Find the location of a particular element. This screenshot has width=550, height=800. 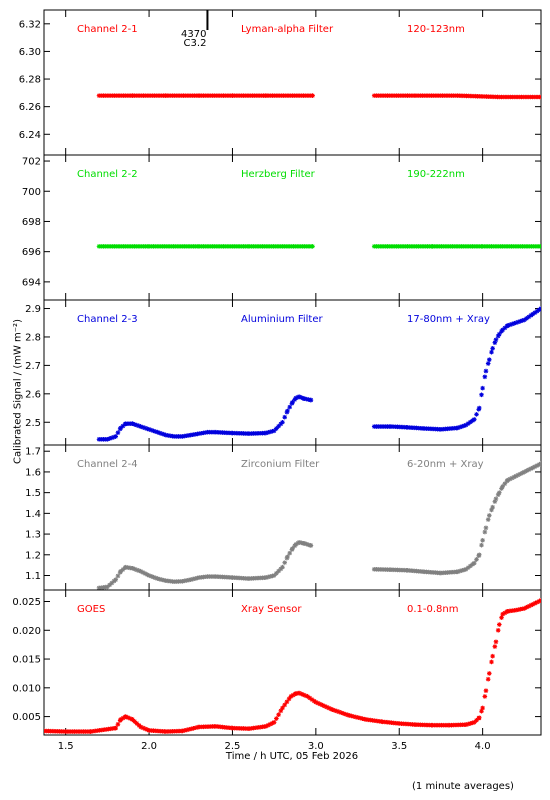

ytick-label-5-3: 0.020 is located at coordinates (26, 631).